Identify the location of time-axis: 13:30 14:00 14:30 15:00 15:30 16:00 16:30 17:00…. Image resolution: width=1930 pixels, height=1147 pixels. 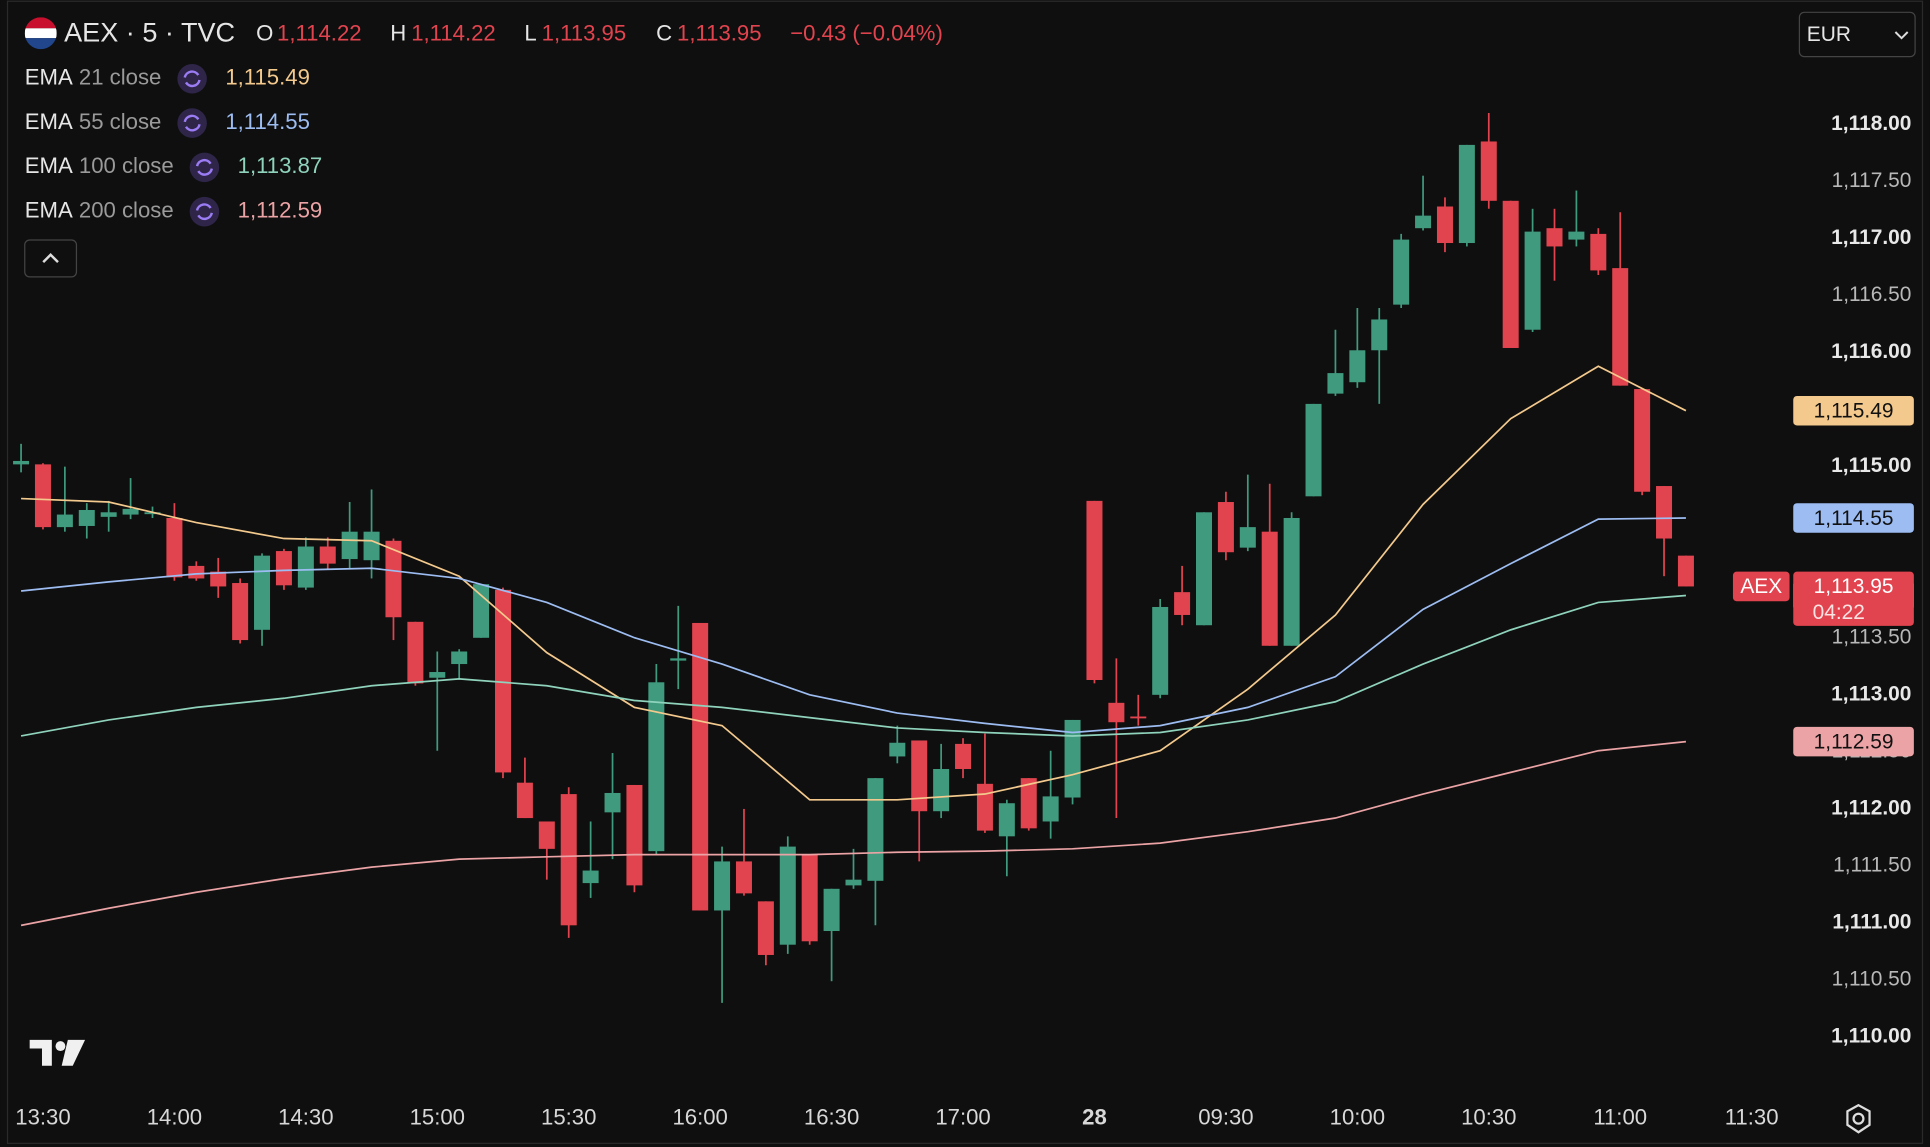
(896, 1117).